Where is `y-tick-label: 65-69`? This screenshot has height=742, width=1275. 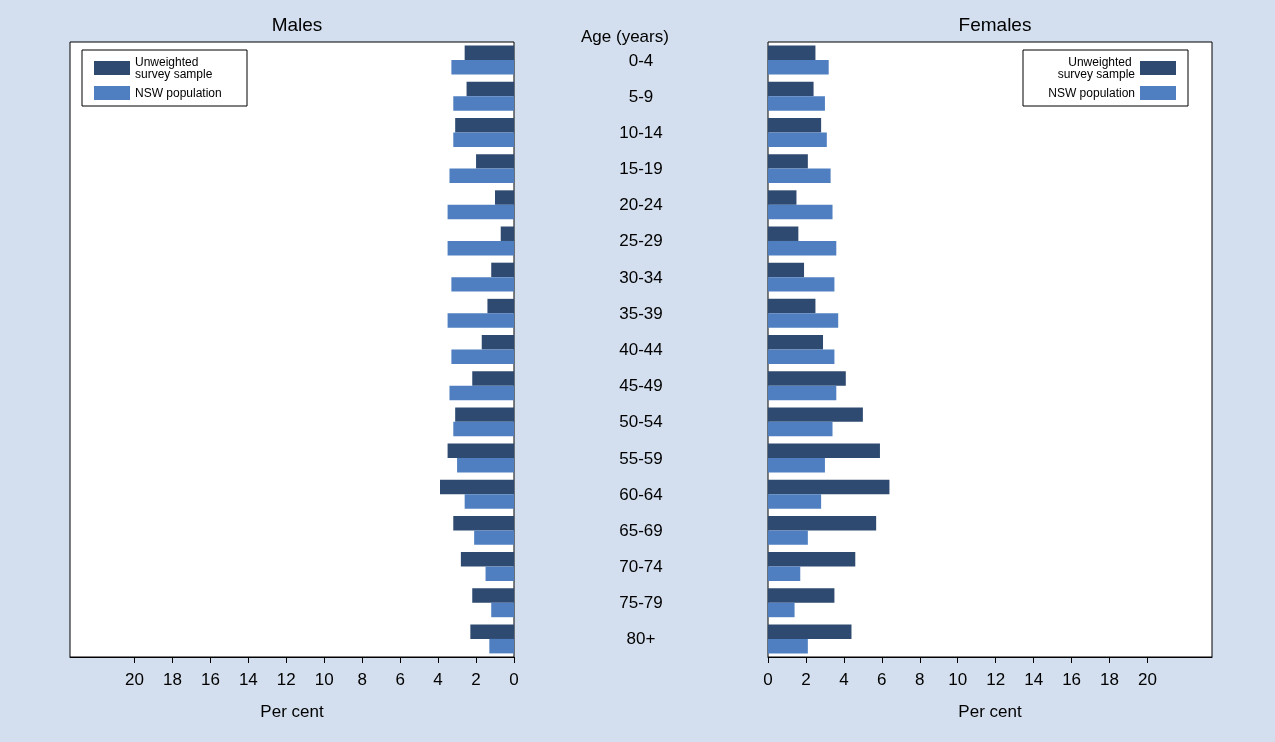 y-tick-label: 65-69 is located at coordinates (641, 530).